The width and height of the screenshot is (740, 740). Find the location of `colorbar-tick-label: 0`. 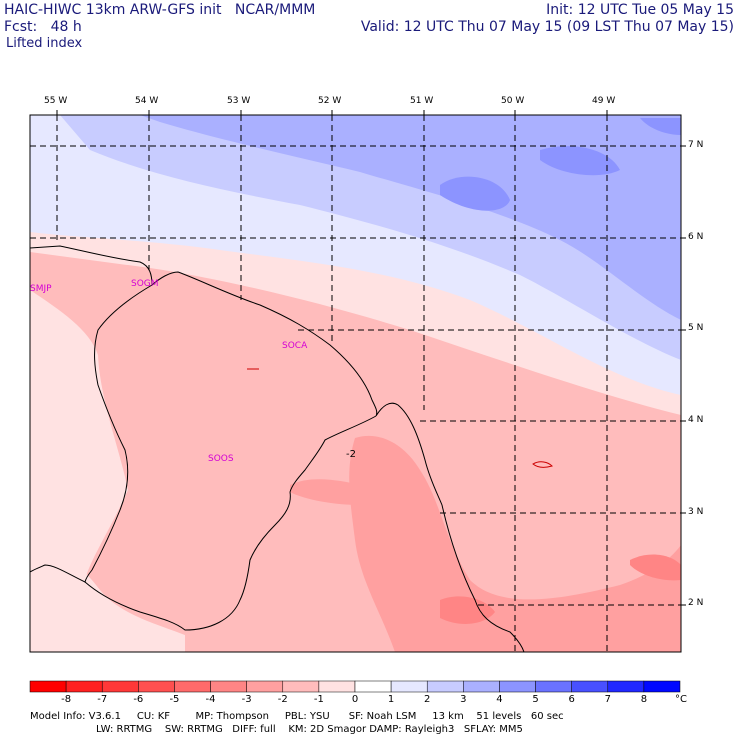

colorbar-tick-label: 0 is located at coordinates (355, 699).